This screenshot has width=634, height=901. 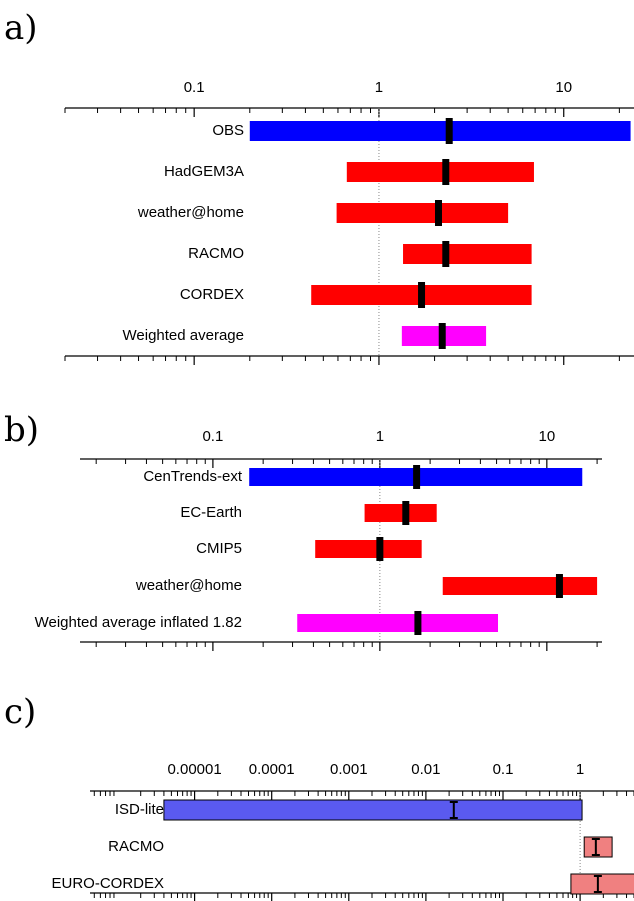 I want to click on row-label: CMIP5, so click(x=219, y=548).